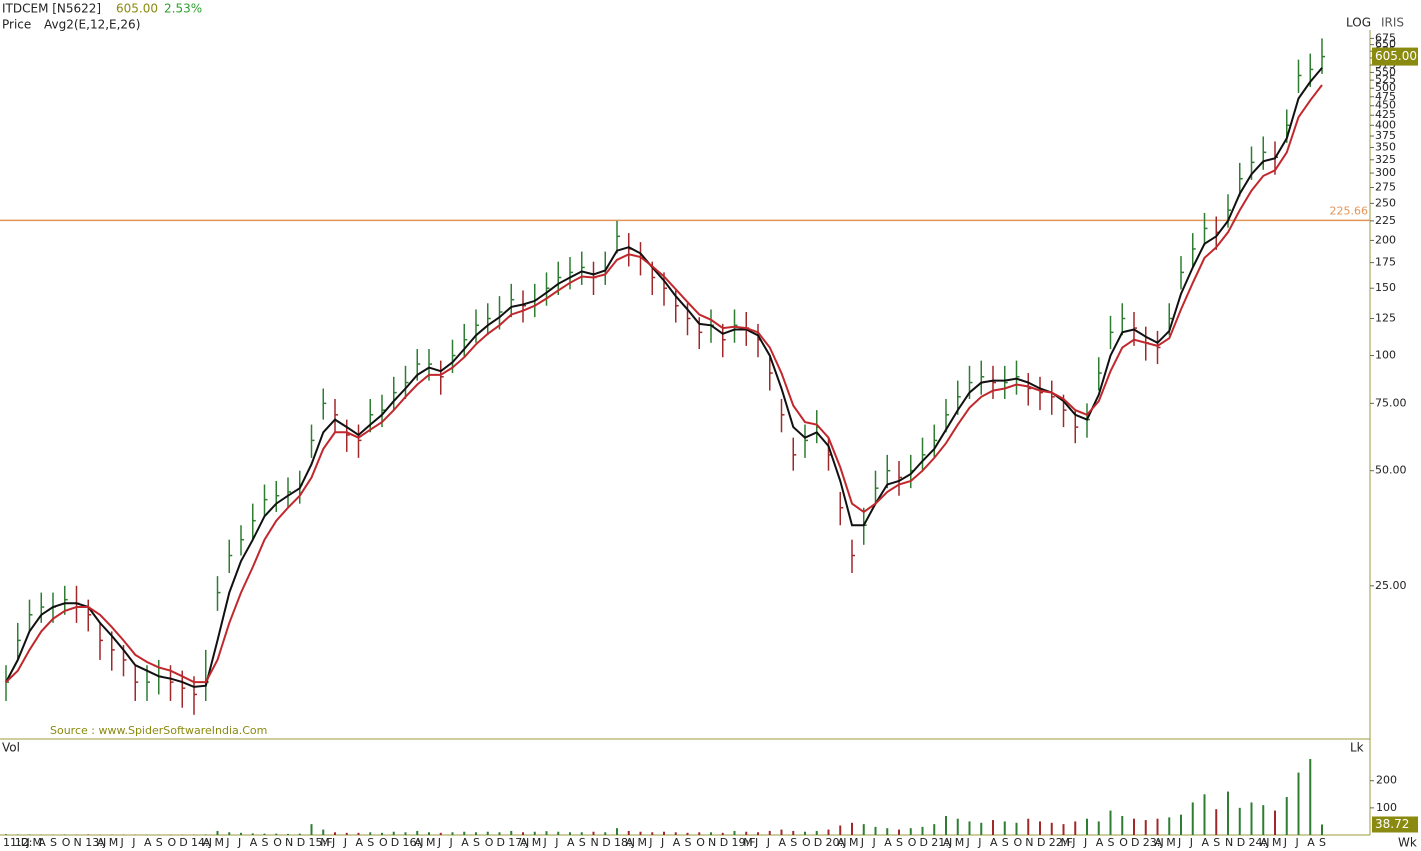 This screenshot has width=1421, height=851. Describe the element at coordinates (51, 9) in the screenshot. I see `chart-title: ITDCEM [N5622]` at that location.